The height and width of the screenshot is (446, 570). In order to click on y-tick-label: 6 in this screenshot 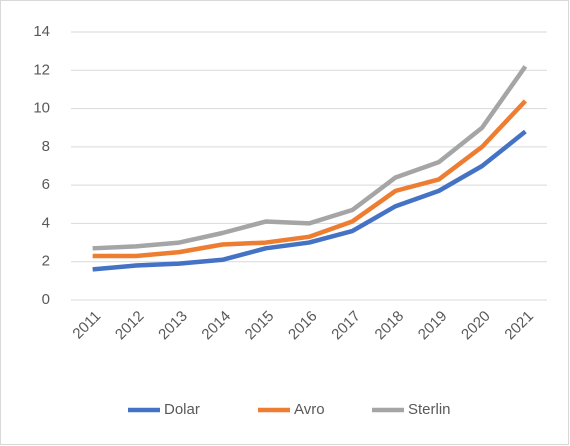, I will do `click(46, 184)`.